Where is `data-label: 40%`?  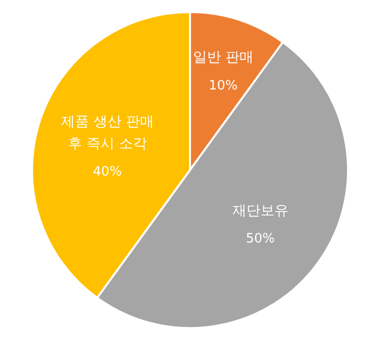
data-label: 40% is located at coordinates (107, 172).